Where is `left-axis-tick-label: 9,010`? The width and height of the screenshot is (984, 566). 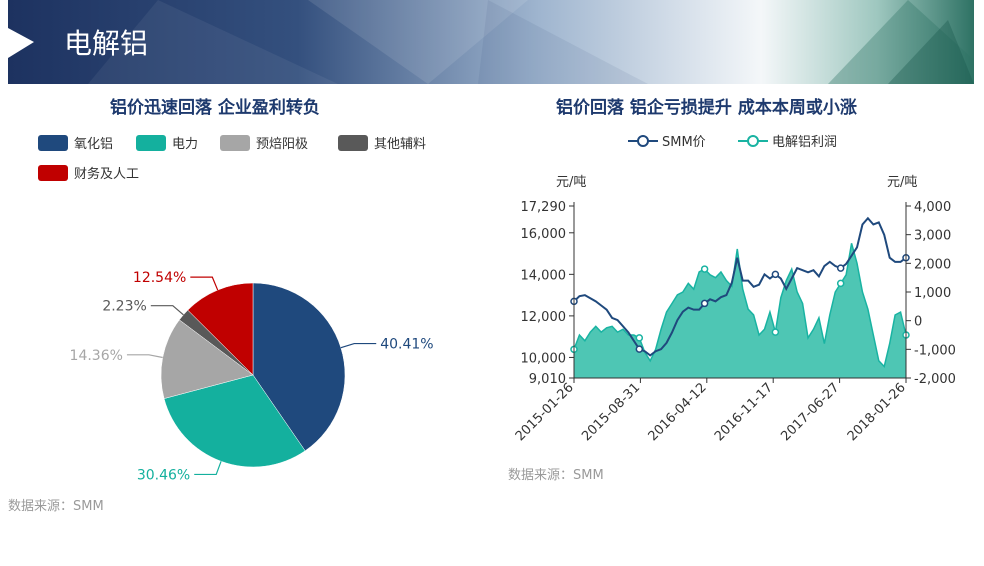
left-axis-tick-label: 9,010 is located at coordinates (547, 379).